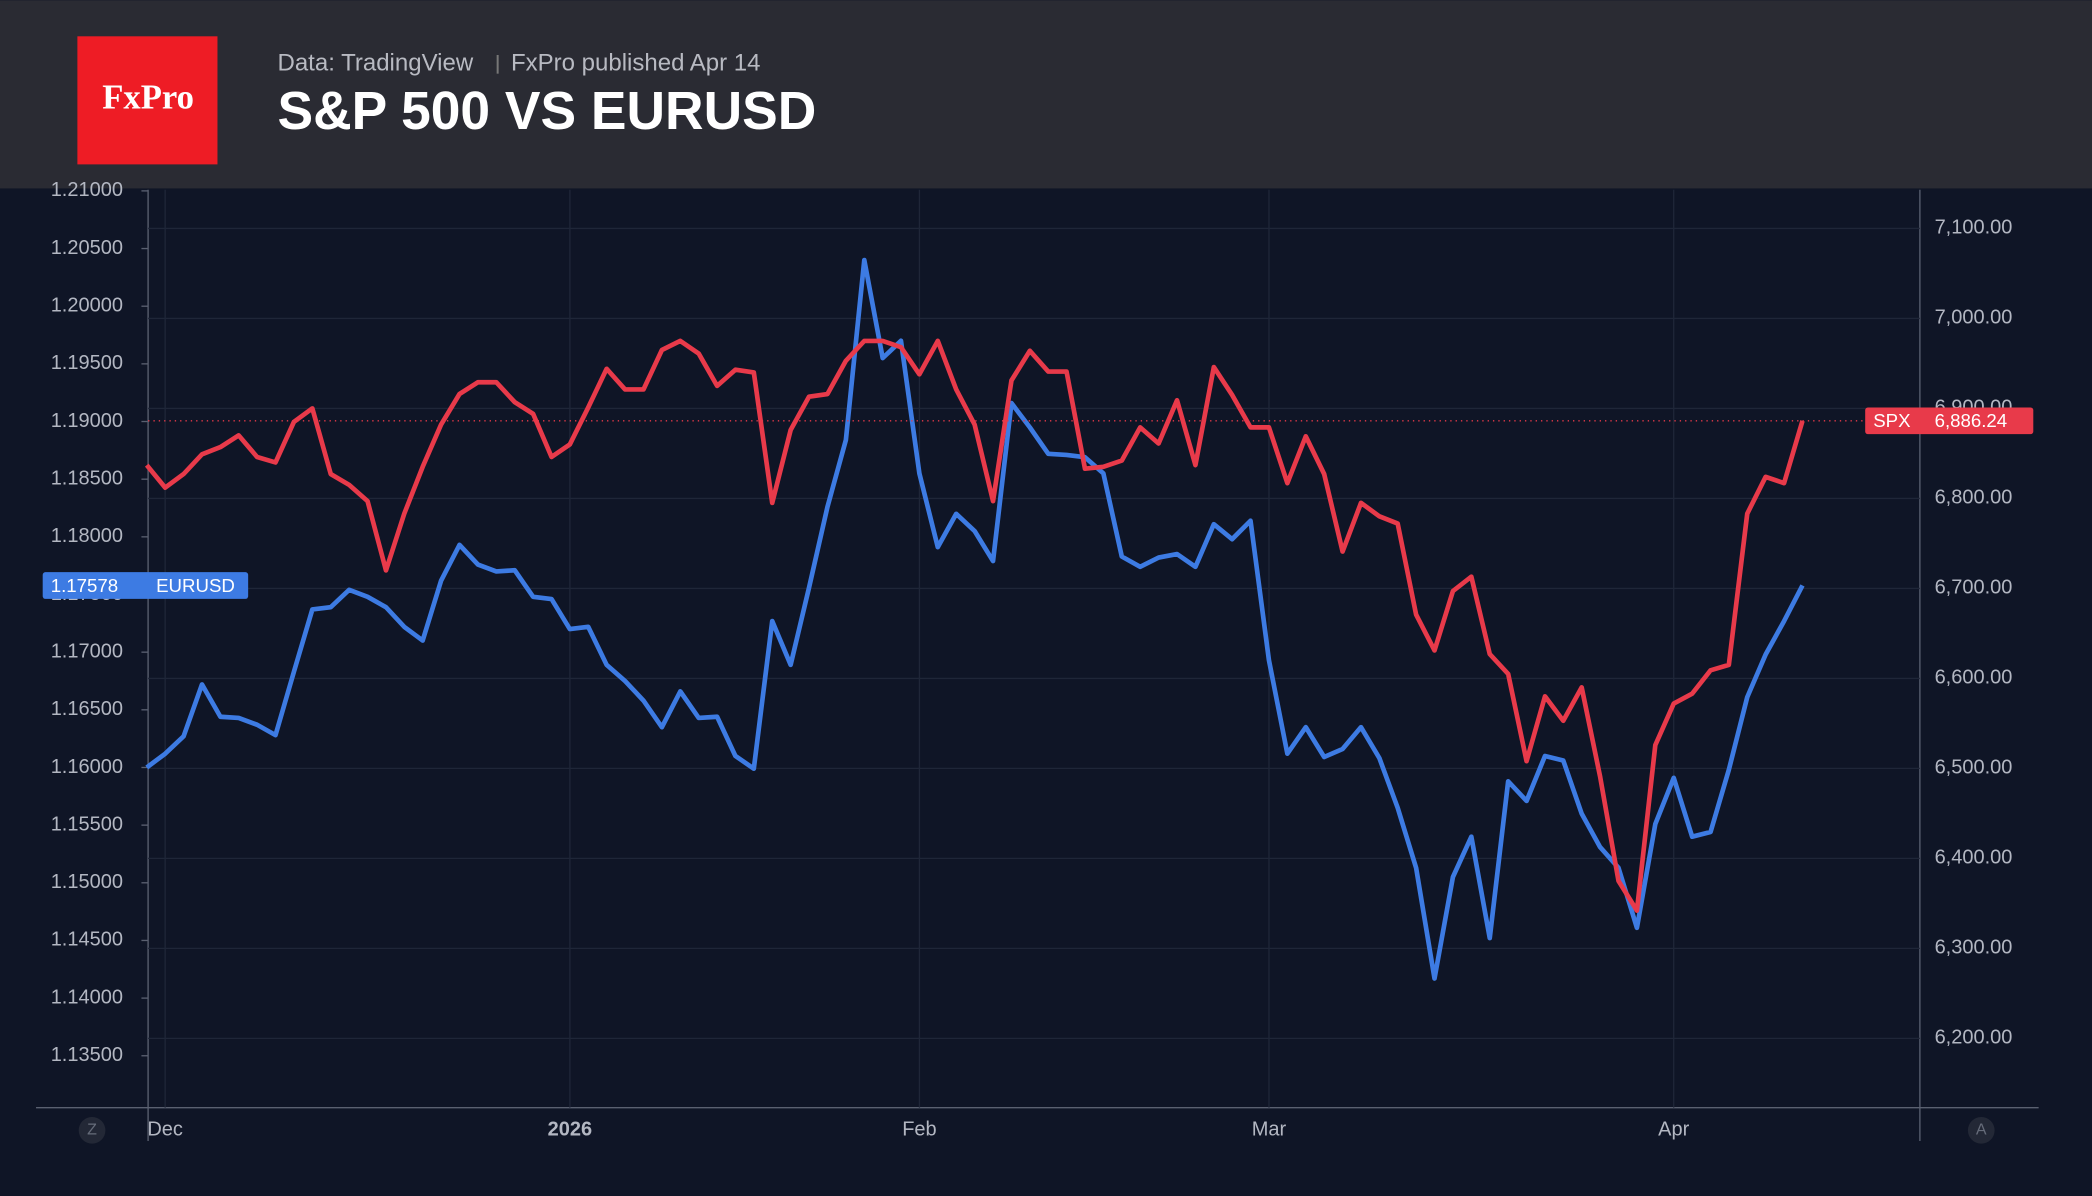  Describe the element at coordinates (1892, 420) in the screenshot. I see `series-name: SPX` at that location.